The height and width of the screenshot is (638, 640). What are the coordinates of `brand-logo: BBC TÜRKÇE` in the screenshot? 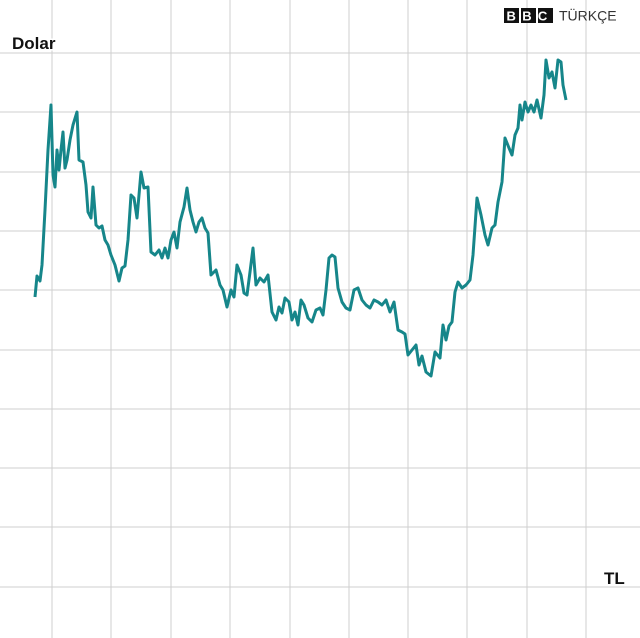 It's located at (560, 15).